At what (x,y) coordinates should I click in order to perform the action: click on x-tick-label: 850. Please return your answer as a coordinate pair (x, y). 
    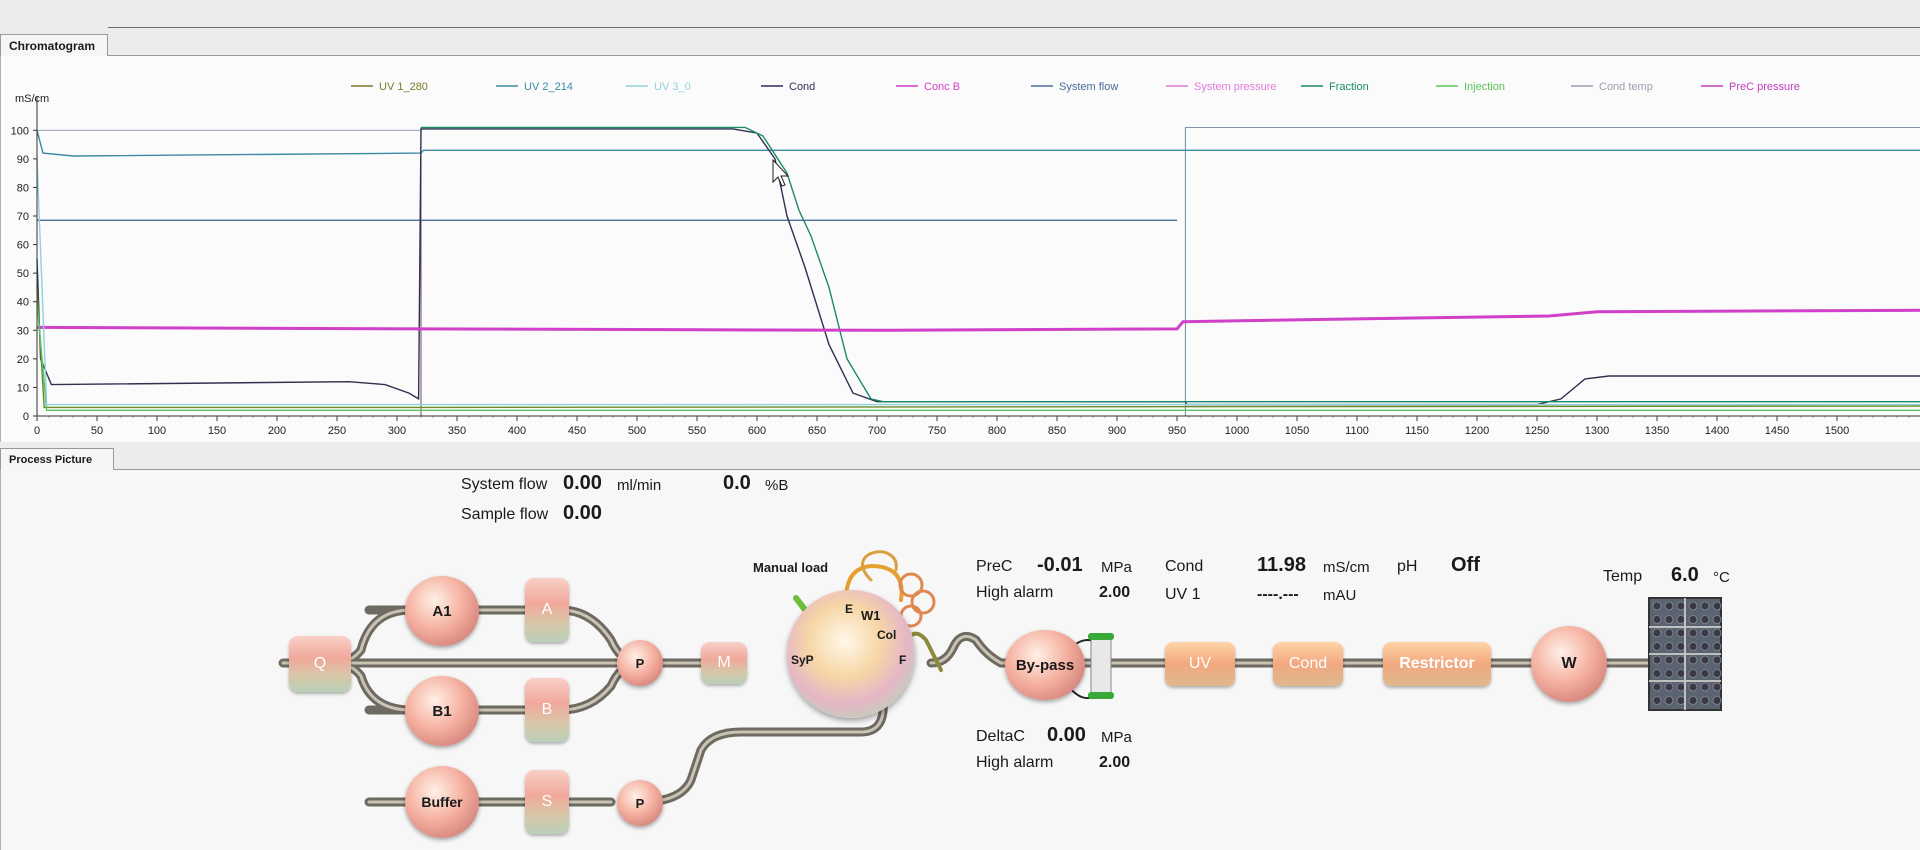
    Looking at the image, I should click on (1057, 431).